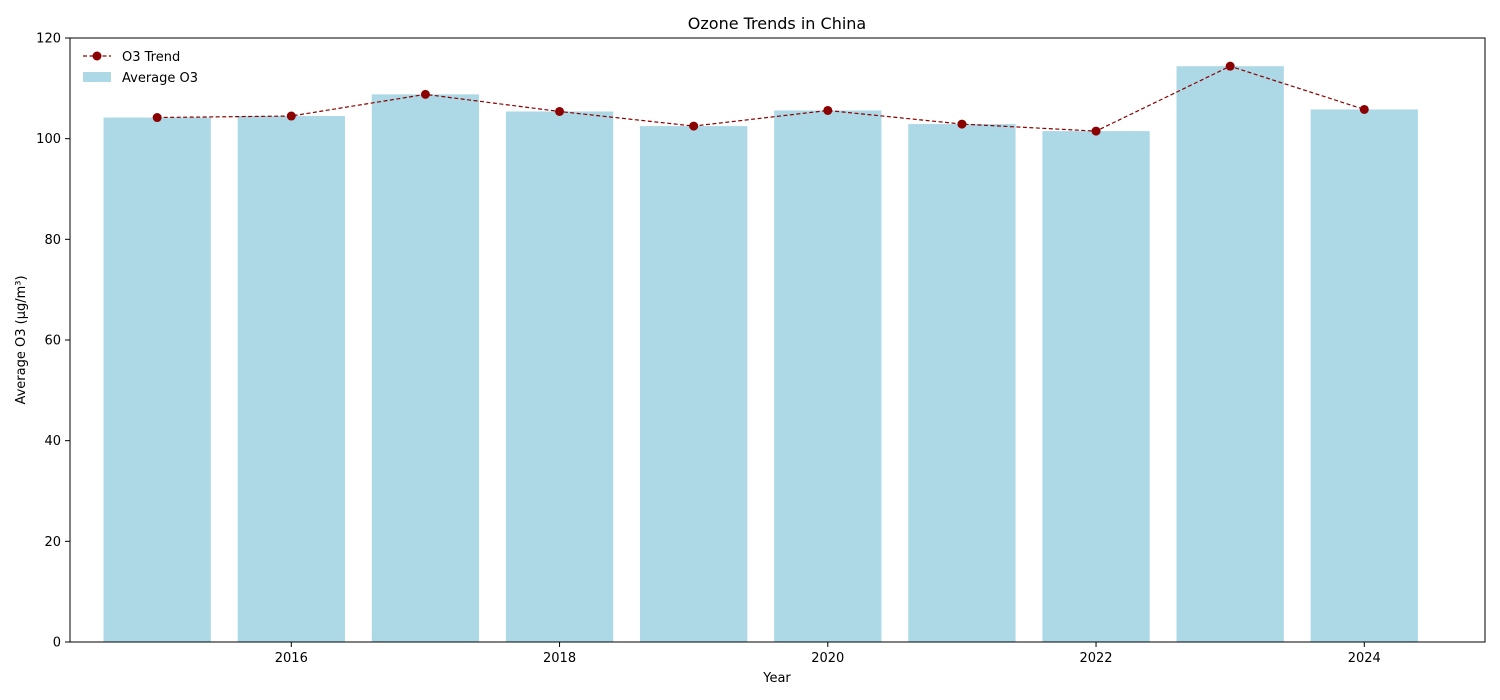 The height and width of the screenshot is (700, 1500). I want to click on x-tick-label-2018: 2018, so click(559, 658).